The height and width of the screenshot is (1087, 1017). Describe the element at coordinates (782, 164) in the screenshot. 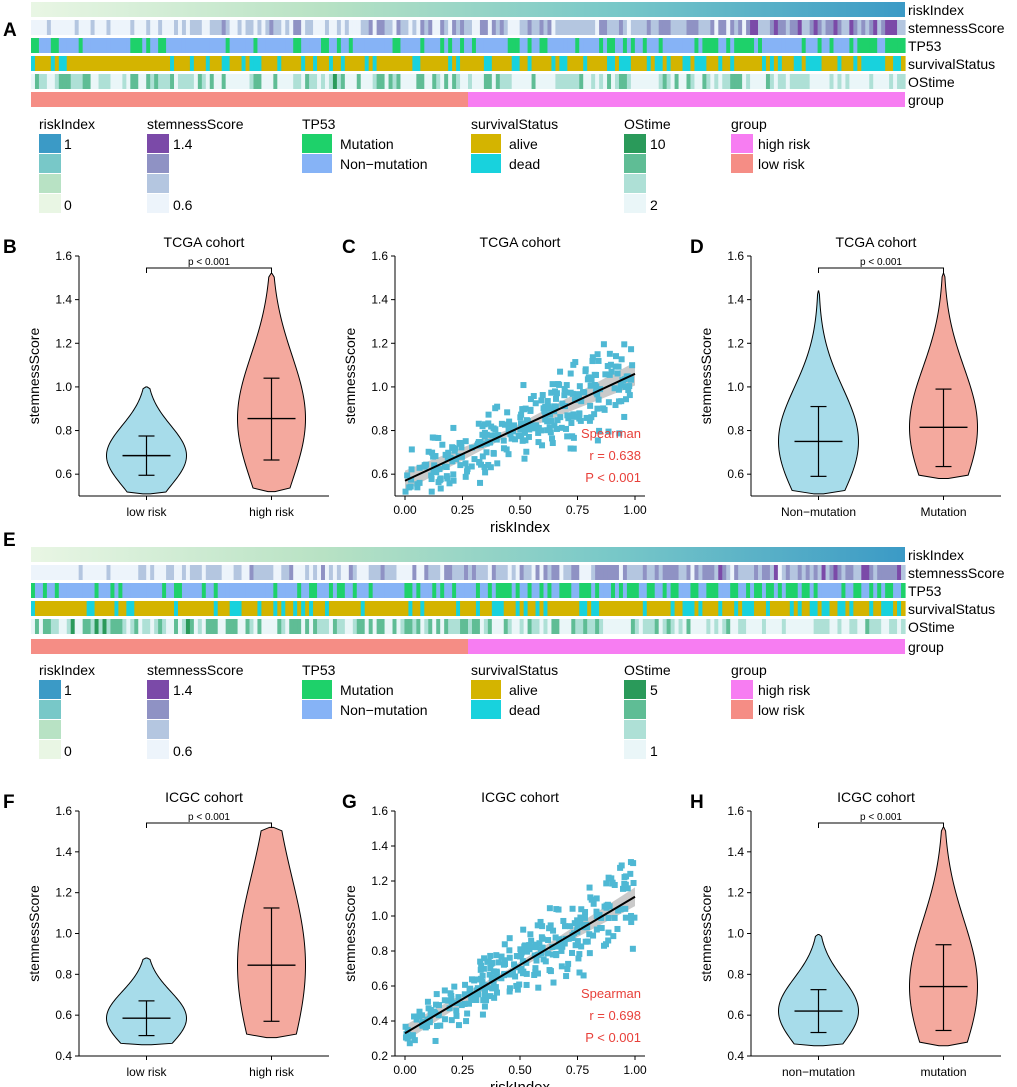

I see `legend-item-low-risk: low risk` at that location.